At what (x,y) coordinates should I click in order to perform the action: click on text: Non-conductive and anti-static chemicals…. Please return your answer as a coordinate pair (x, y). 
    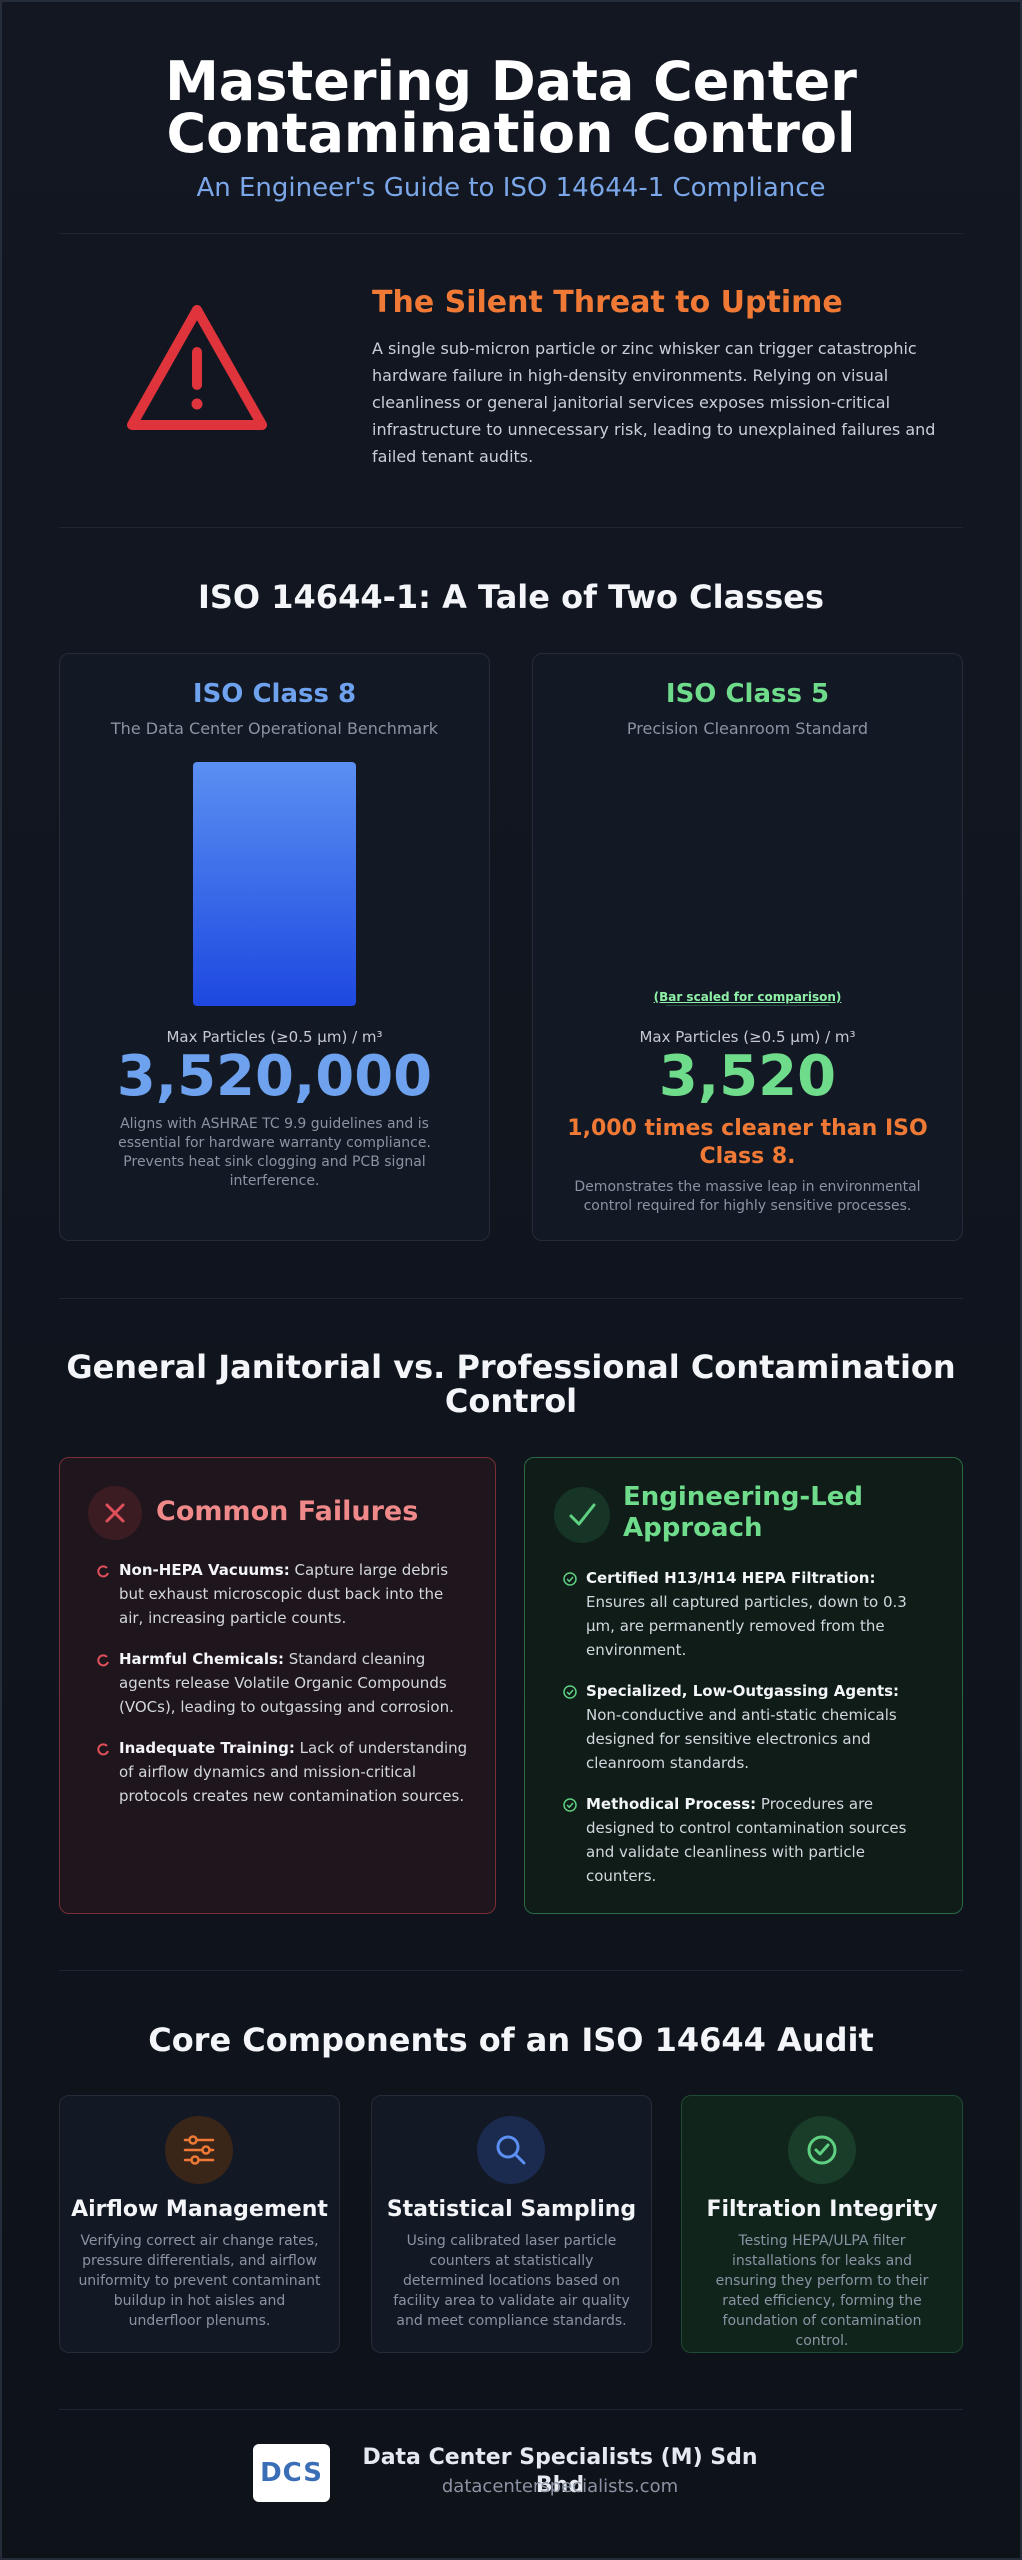
    Looking at the image, I should click on (741, 1739).